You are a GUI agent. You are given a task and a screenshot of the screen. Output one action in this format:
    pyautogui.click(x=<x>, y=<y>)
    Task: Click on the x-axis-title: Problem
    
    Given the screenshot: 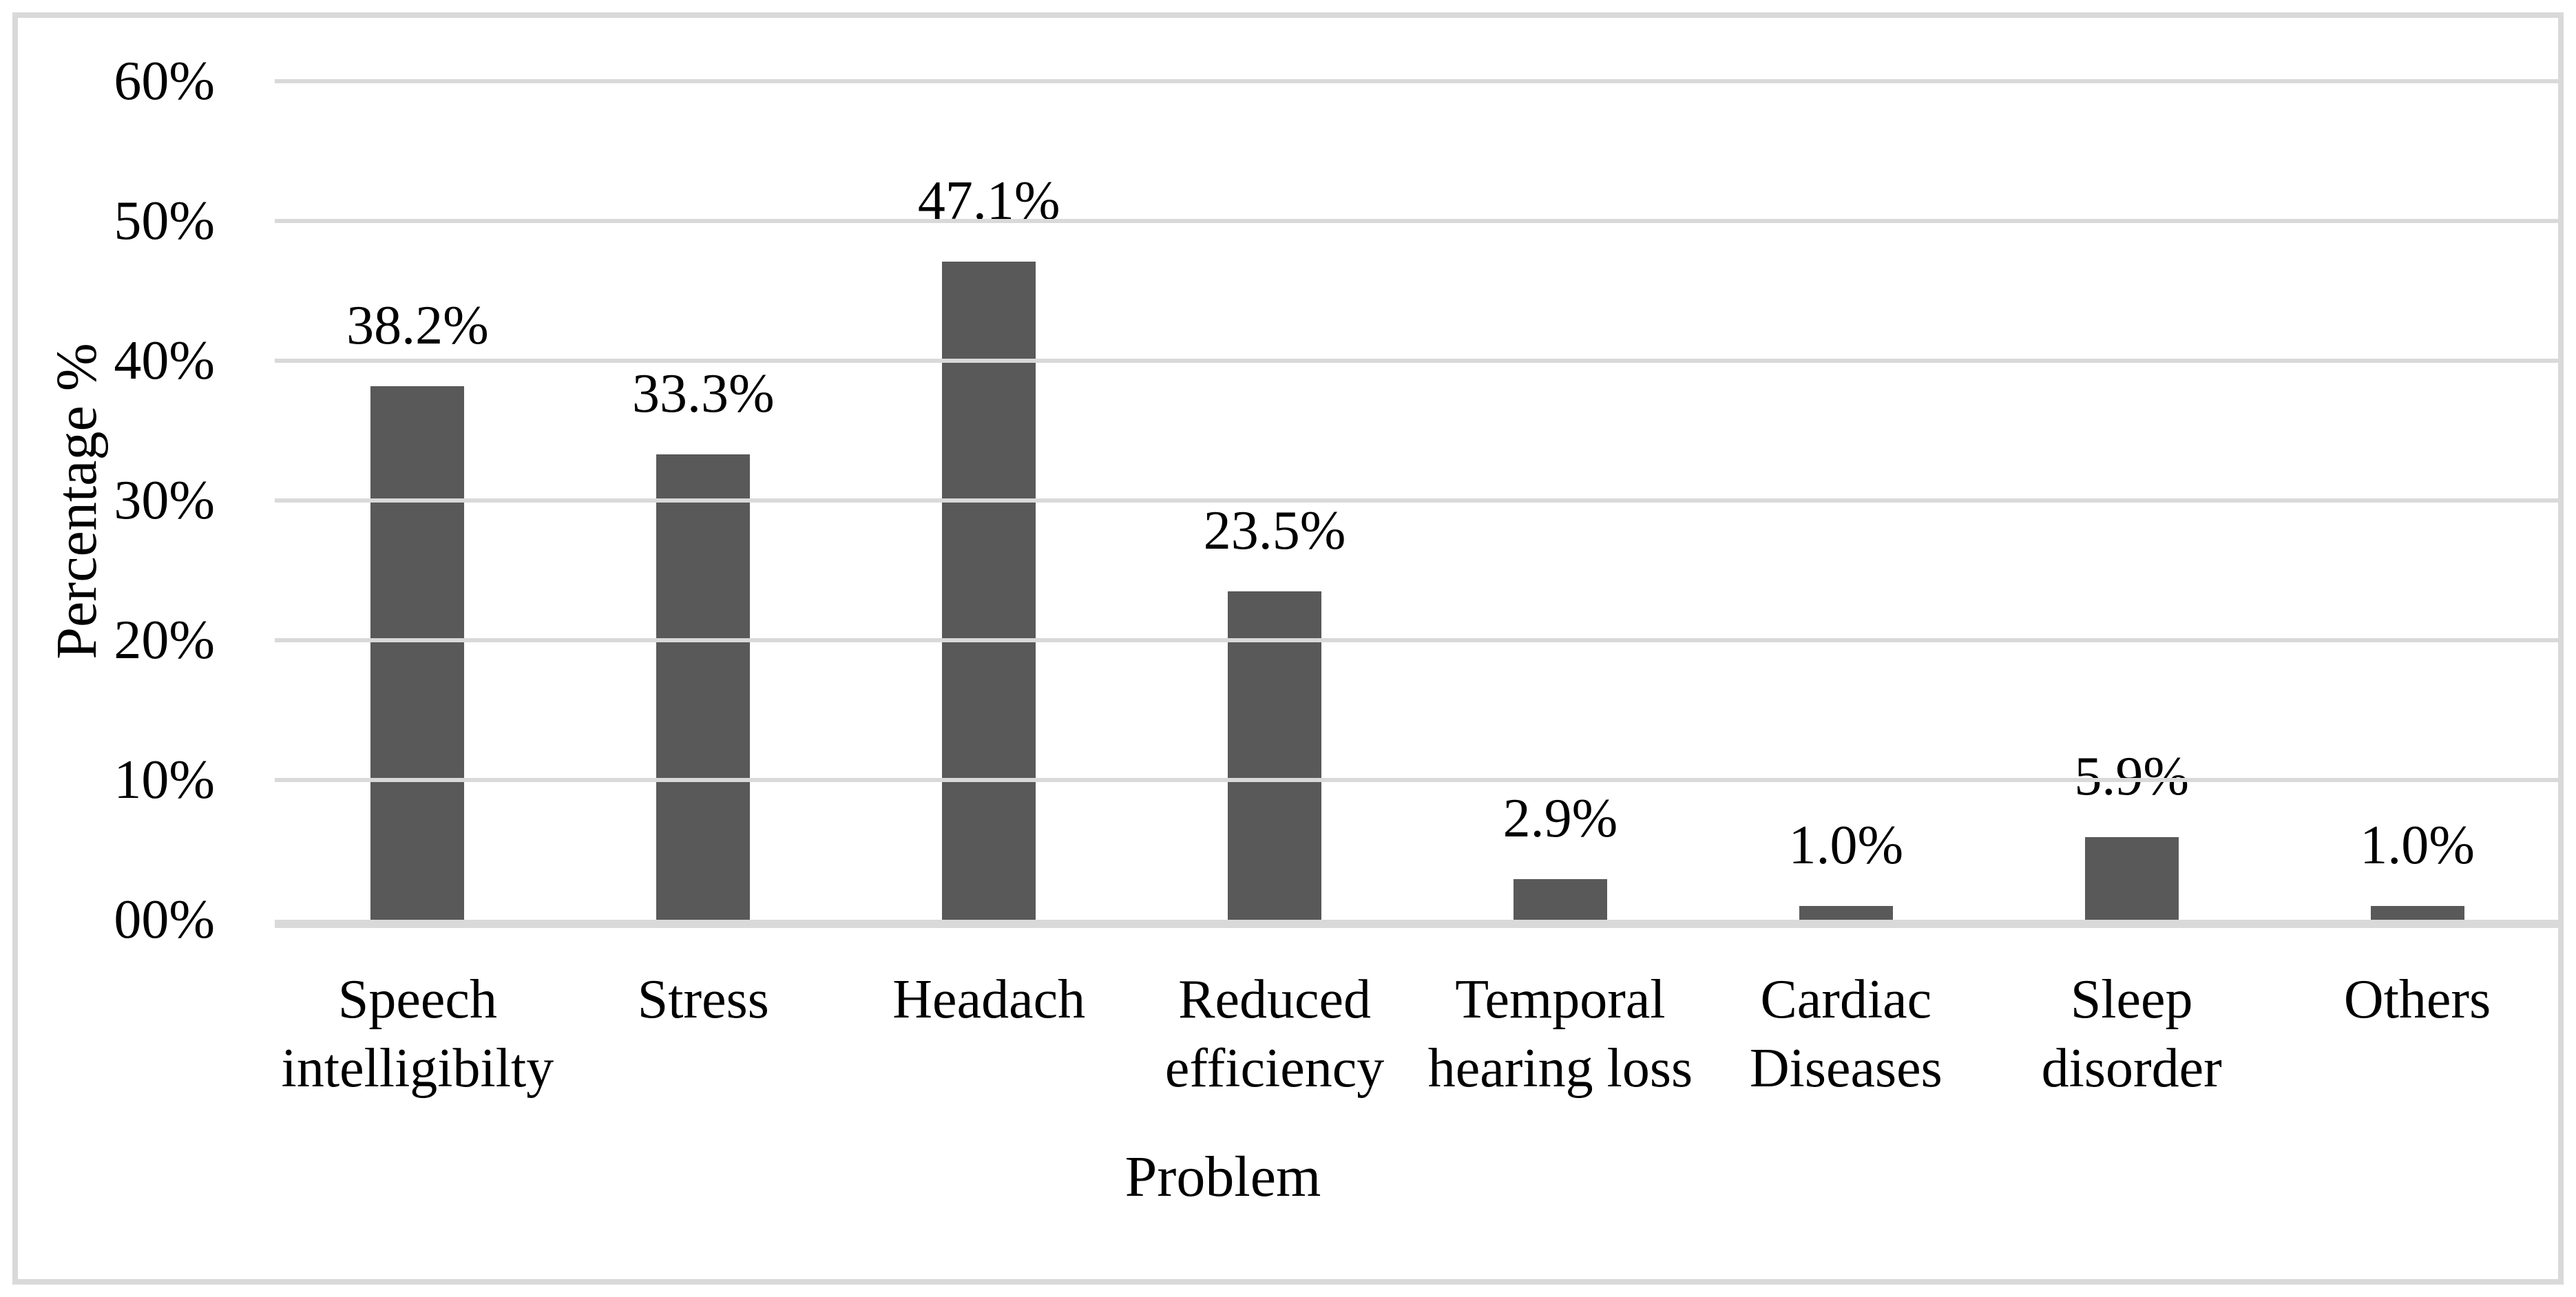 What is the action you would take?
    pyautogui.click(x=1222, y=1177)
    